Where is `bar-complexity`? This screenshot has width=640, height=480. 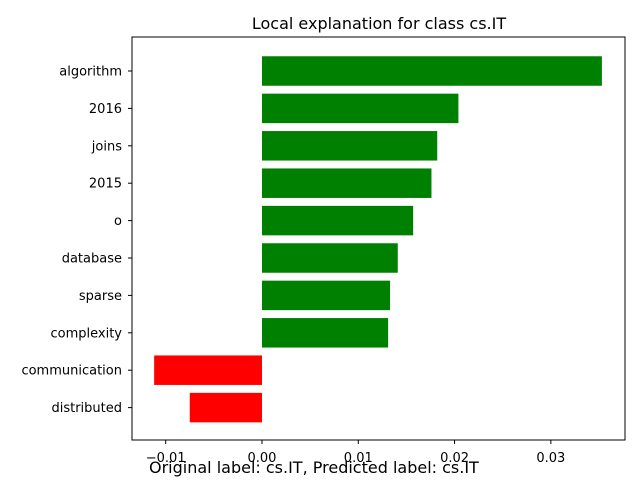 bar-complexity is located at coordinates (325, 333).